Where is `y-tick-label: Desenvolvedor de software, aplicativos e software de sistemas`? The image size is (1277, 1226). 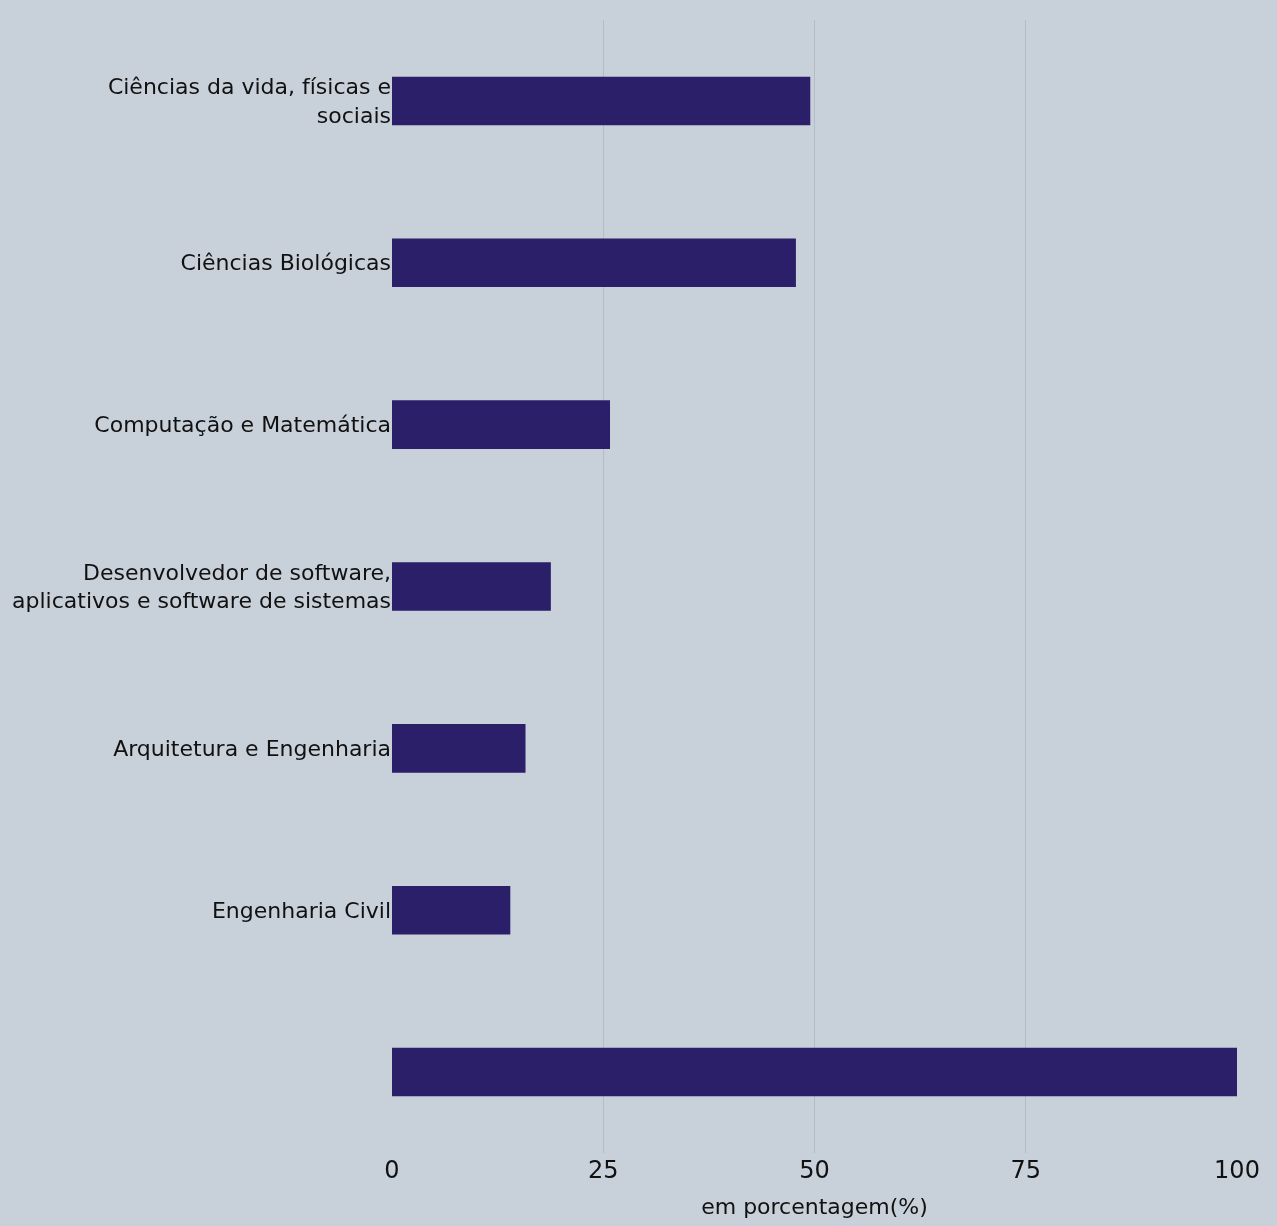
y-tick-label: Desenvolvedor de software, aplicativos e software de sistemas is located at coordinates (201, 586).